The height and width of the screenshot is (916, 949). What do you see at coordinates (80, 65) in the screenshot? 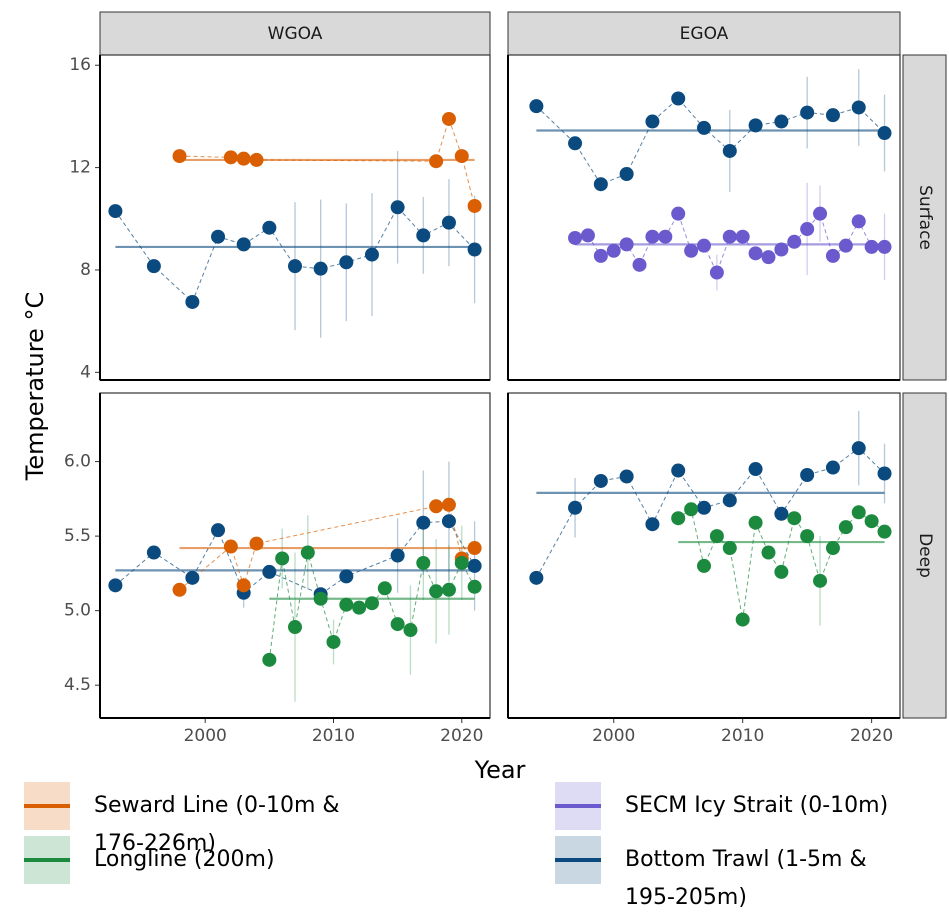
I see `y-tick-label: 16` at bounding box center [80, 65].